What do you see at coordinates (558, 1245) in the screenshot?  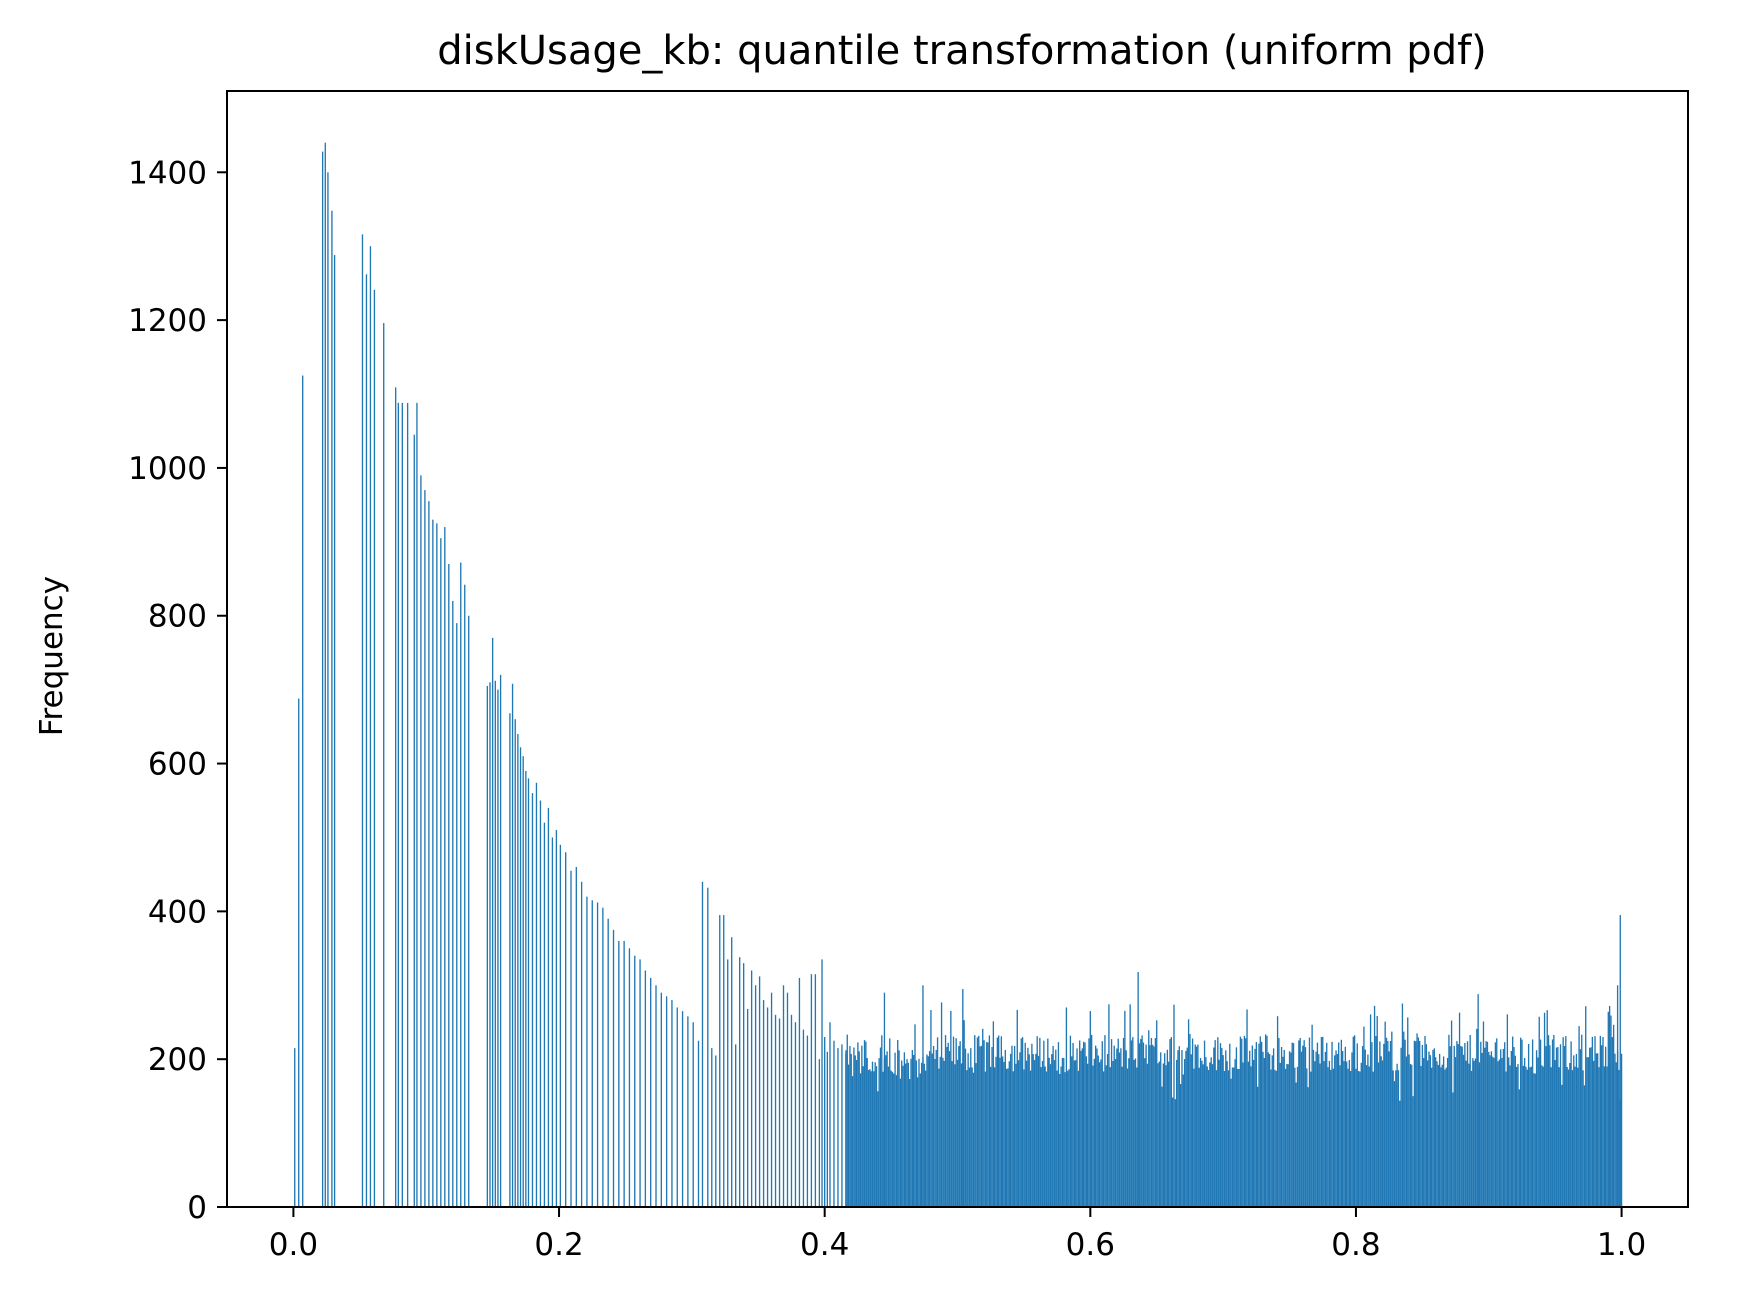 I see `x-tick-label: 0.2` at bounding box center [558, 1245].